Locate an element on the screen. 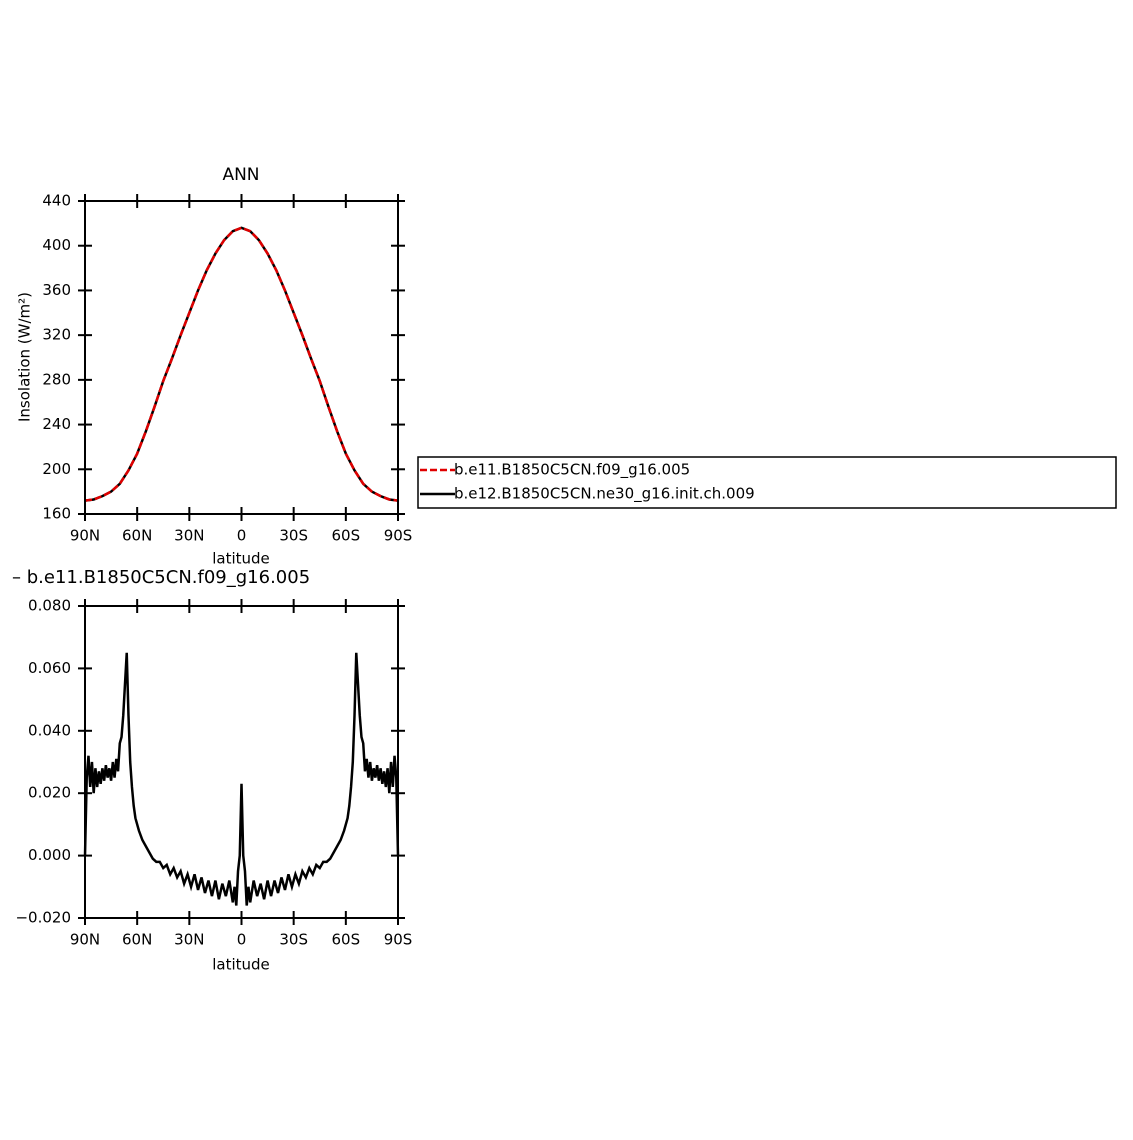 The width and height of the screenshot is (1133, 1140). y-tick-label: 240 is located at coordinates (56, 424).